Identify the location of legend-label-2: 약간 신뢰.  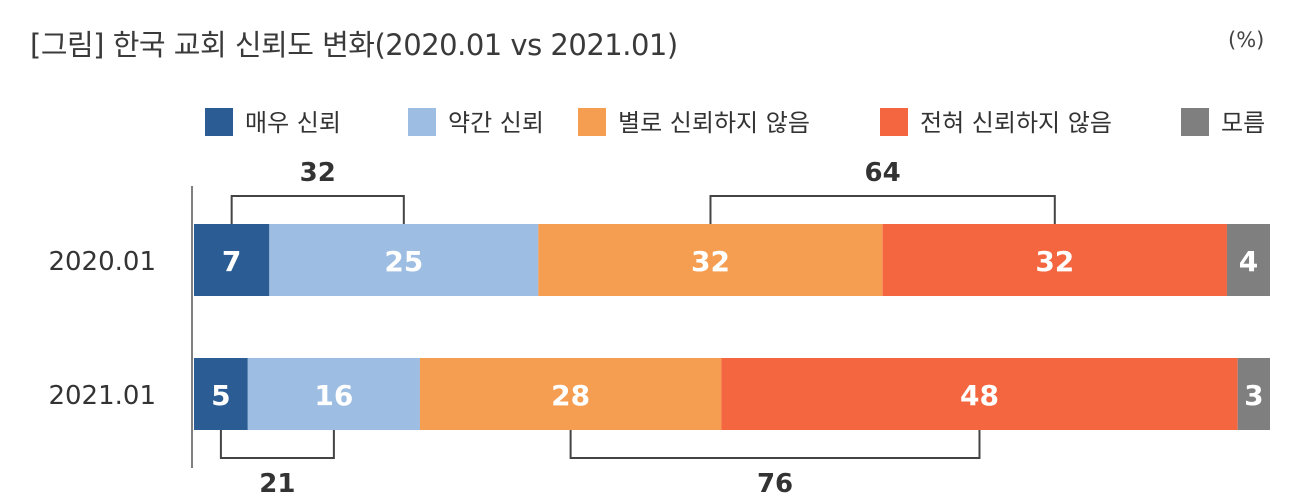
(496, 123).